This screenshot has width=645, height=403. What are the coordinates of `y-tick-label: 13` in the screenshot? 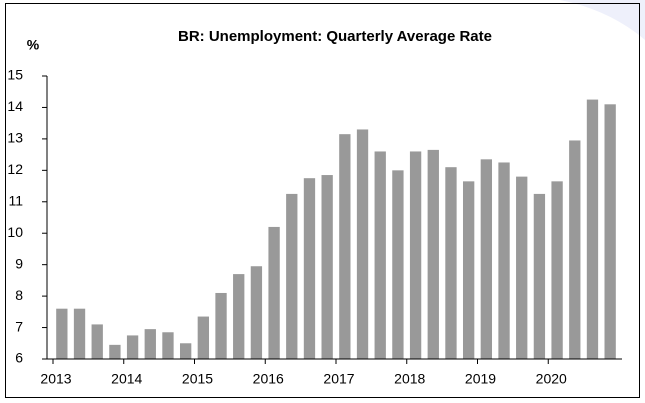 It's located at (15, 138).